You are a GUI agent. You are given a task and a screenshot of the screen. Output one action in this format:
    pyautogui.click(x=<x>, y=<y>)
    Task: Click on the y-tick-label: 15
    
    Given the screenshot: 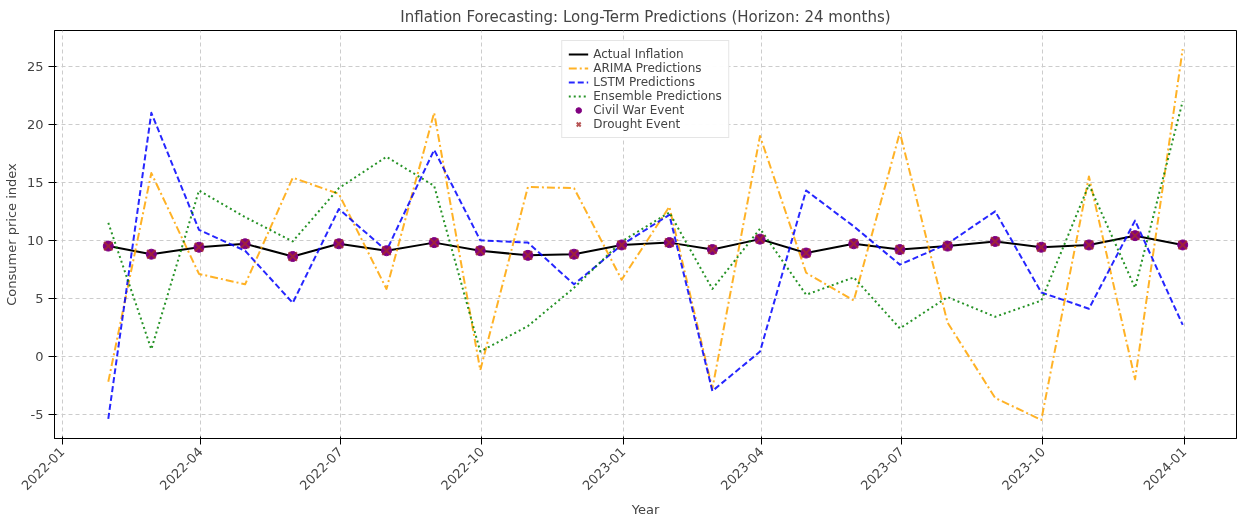 What is the action you would take?
    pyautogui.click(x=35, y=182)
    